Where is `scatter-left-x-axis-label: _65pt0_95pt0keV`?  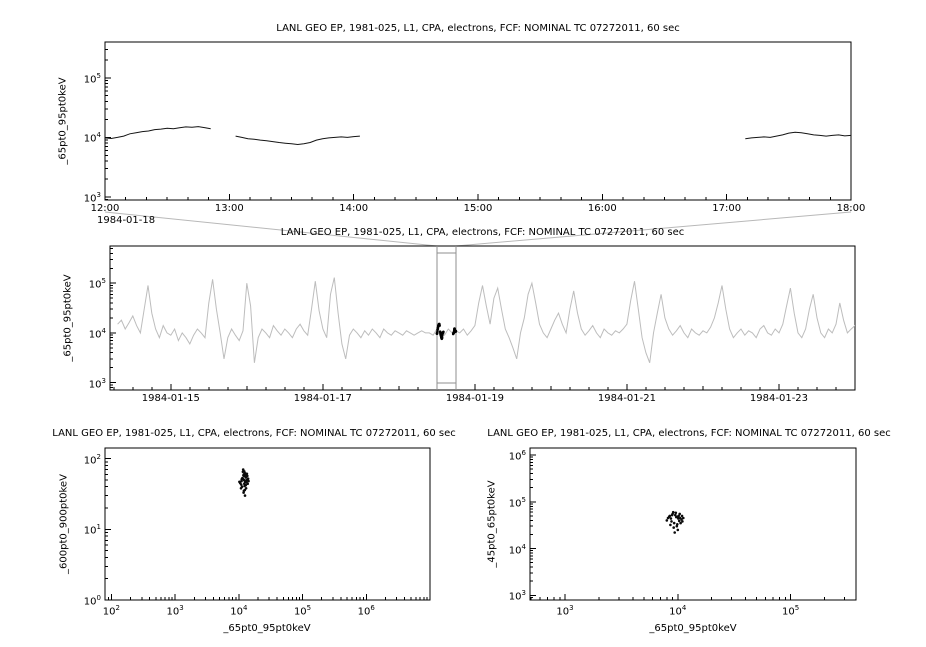
scatter-left-x-axis-label: _65pt0_95pt0keV is located at coordinates (267, 628).